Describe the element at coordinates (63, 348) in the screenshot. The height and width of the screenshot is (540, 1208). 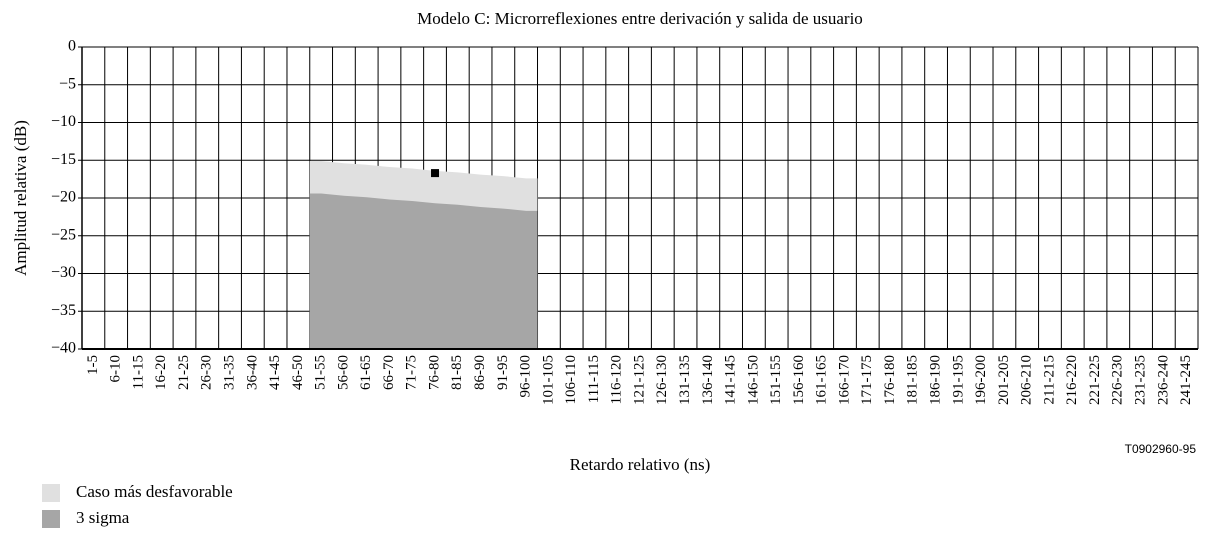
I see `y-tick-label: −40` at that location.